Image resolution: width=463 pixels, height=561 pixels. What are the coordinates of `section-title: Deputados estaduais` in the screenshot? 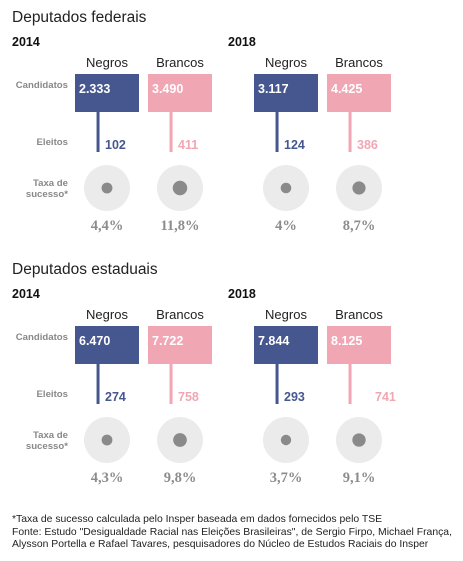 It's located at (85, 269).